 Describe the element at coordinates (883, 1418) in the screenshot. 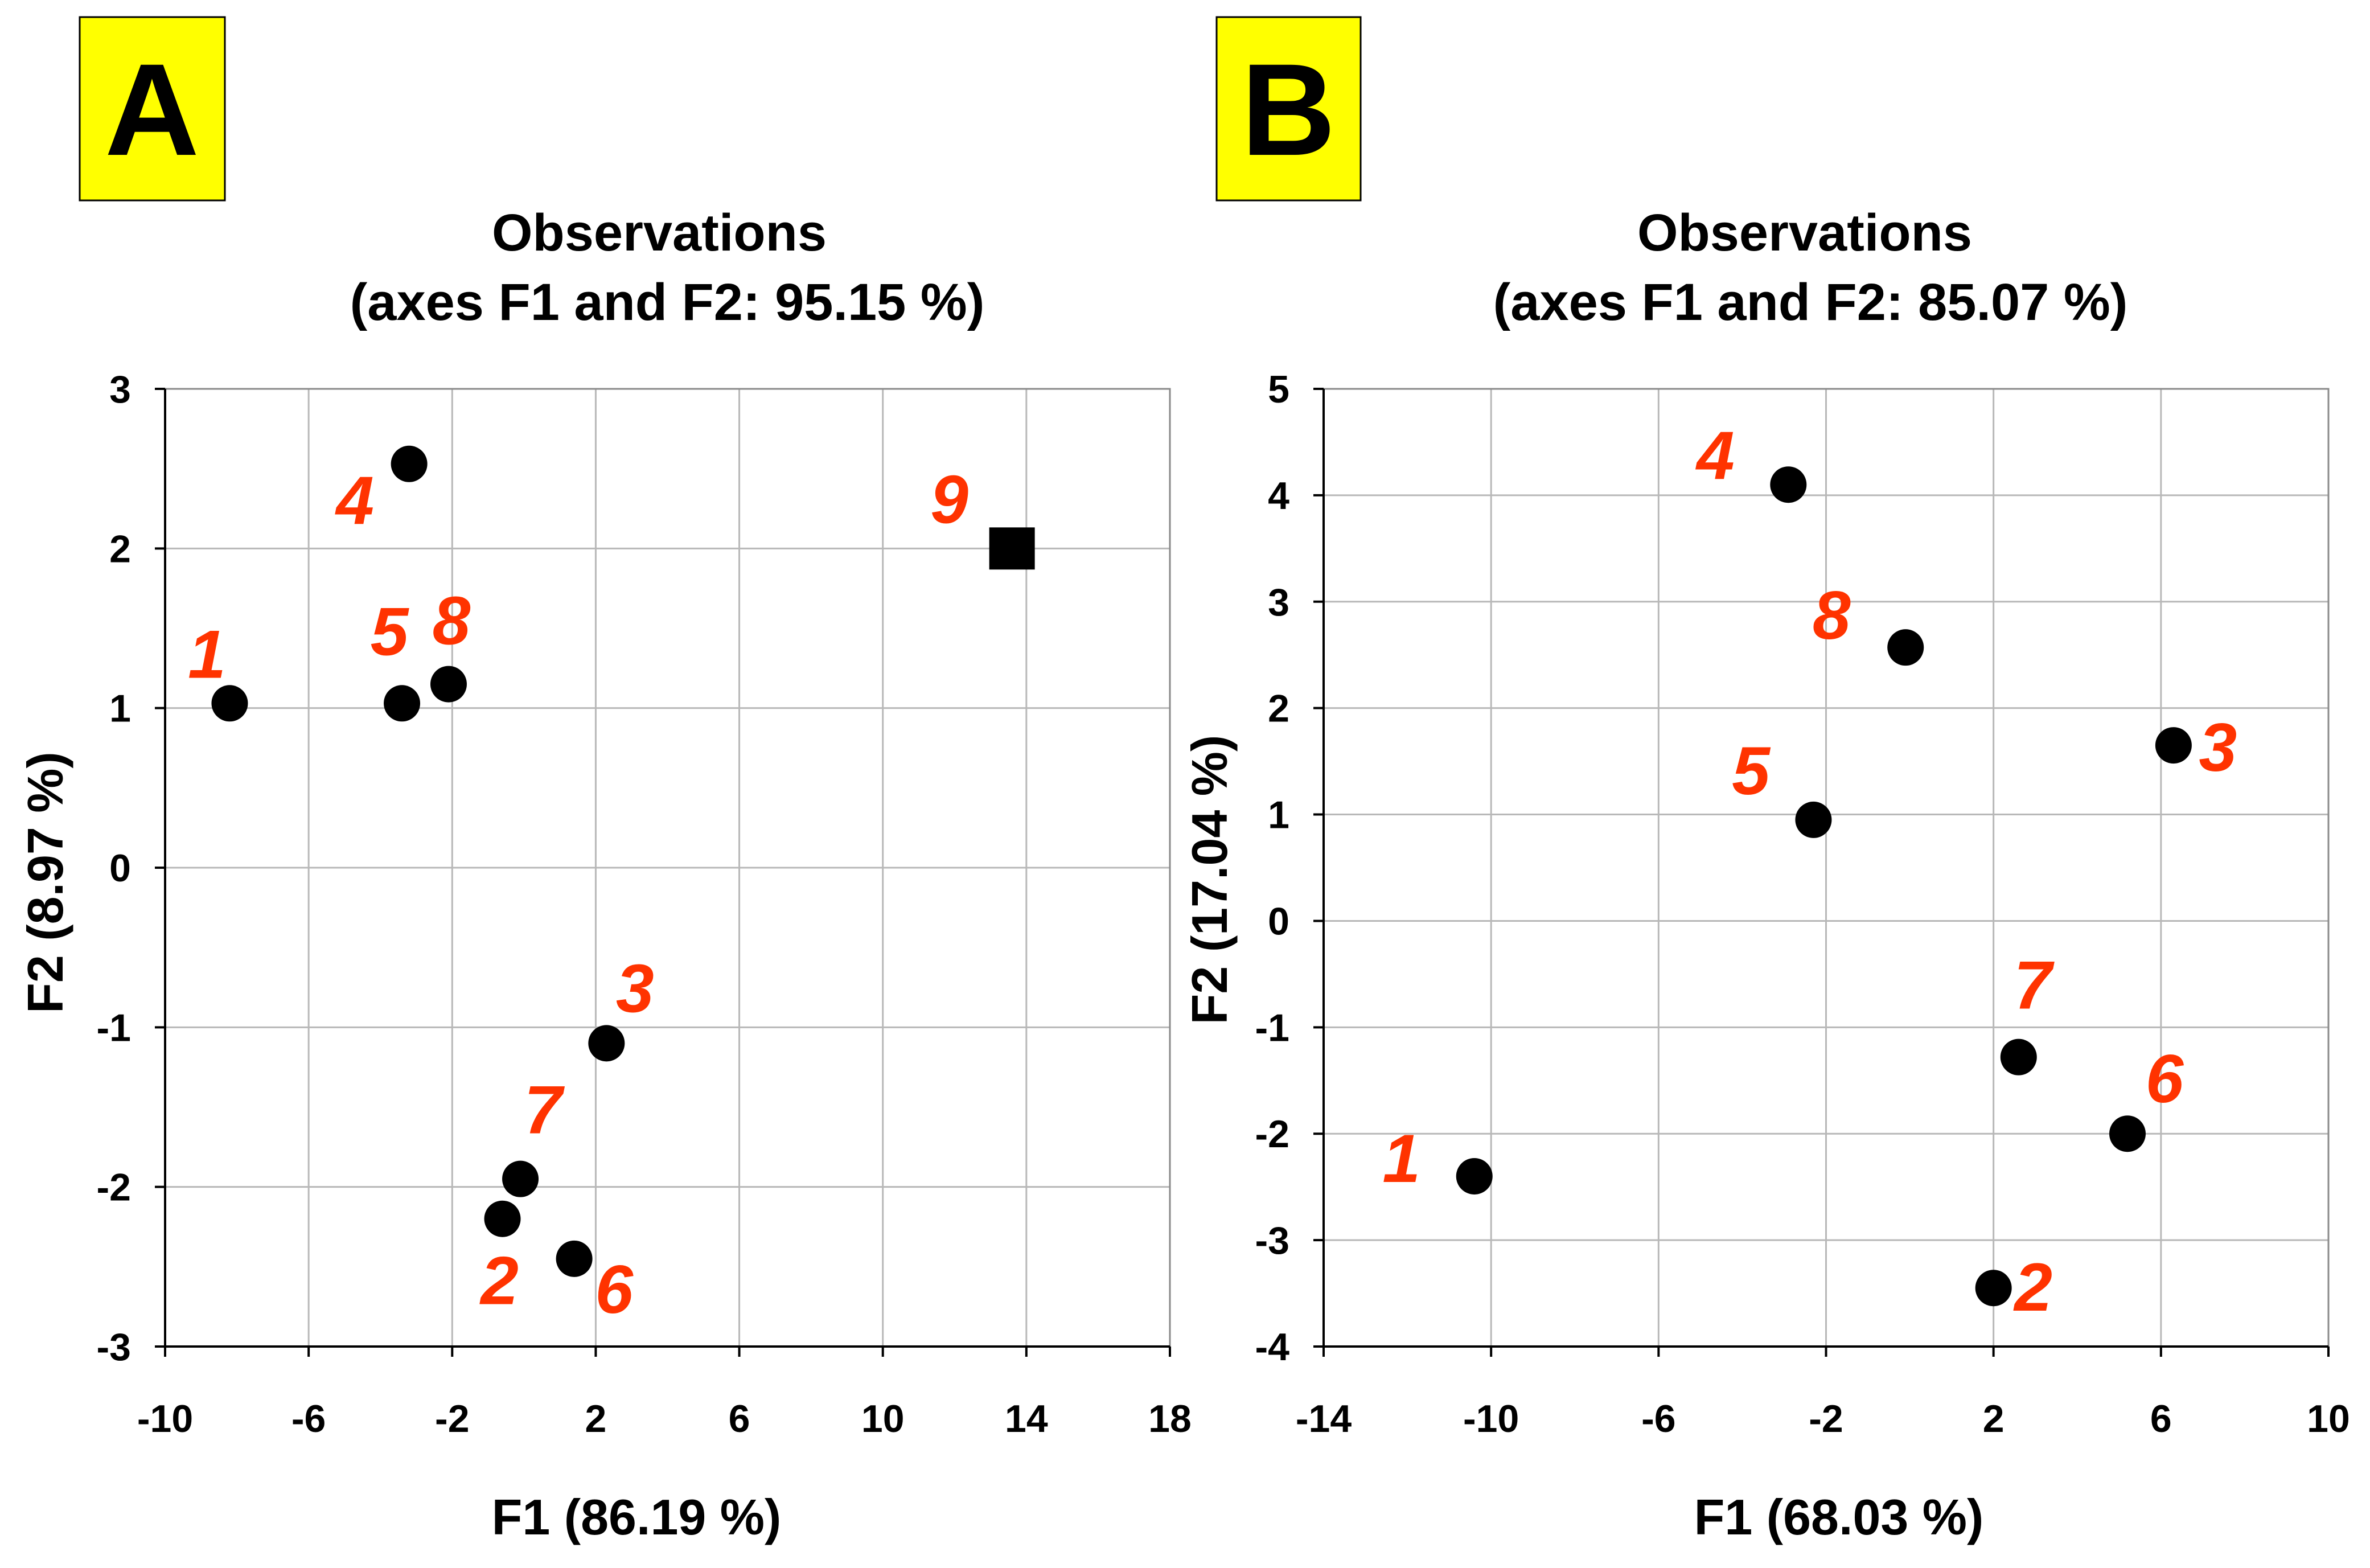

I see `panel-a-x-tick-label: 10` at that location.